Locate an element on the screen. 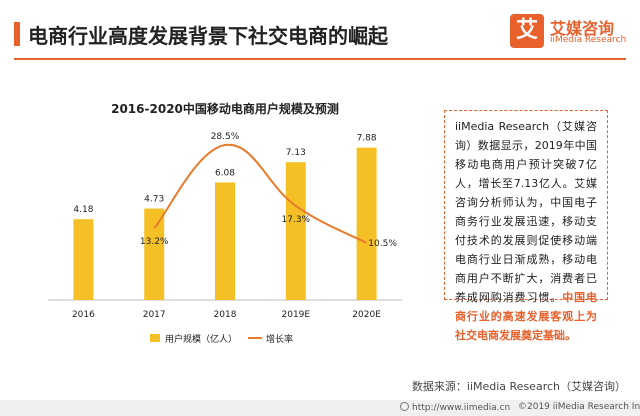  bar-2020E is located at coordinates (366, 223).